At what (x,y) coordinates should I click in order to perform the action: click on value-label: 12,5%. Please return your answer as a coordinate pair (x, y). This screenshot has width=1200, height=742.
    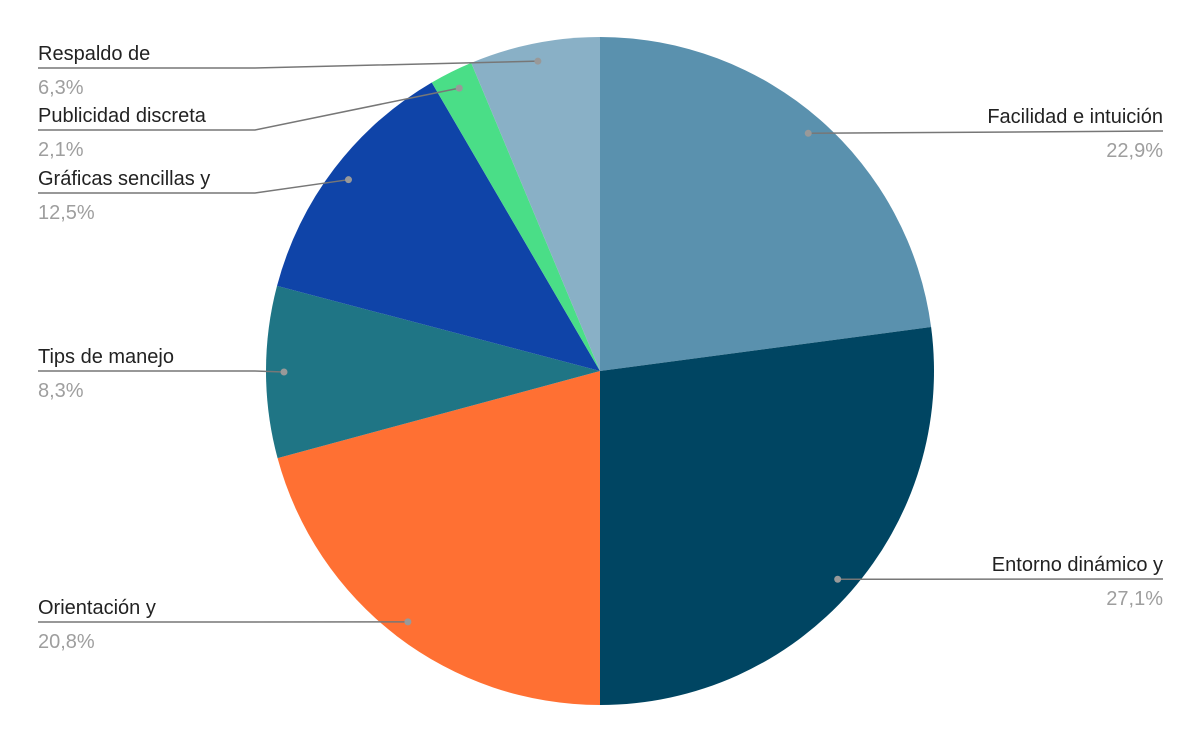
    Looking at the image, I should click on (66, 213).